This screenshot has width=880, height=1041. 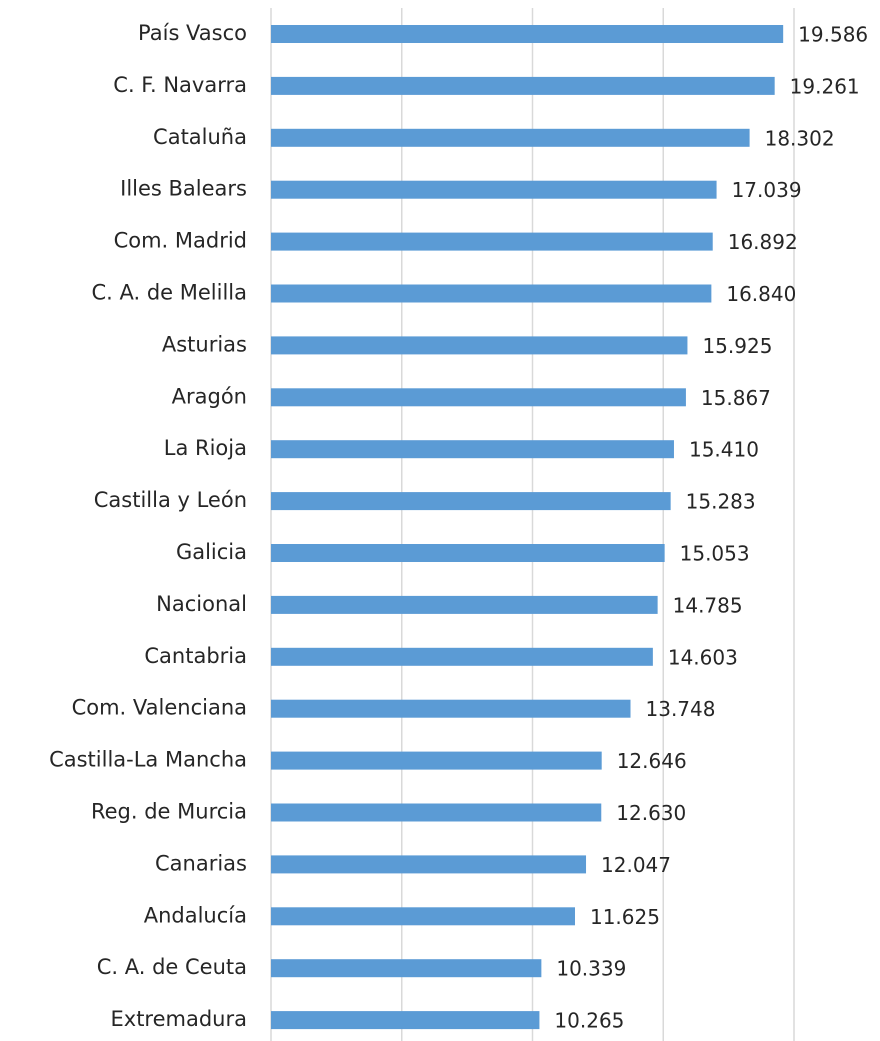 What do you see at coordinates (159, 708) in the screenshot?
I see `category-label: Com. Valenciana` at bounding box center [159, 708].